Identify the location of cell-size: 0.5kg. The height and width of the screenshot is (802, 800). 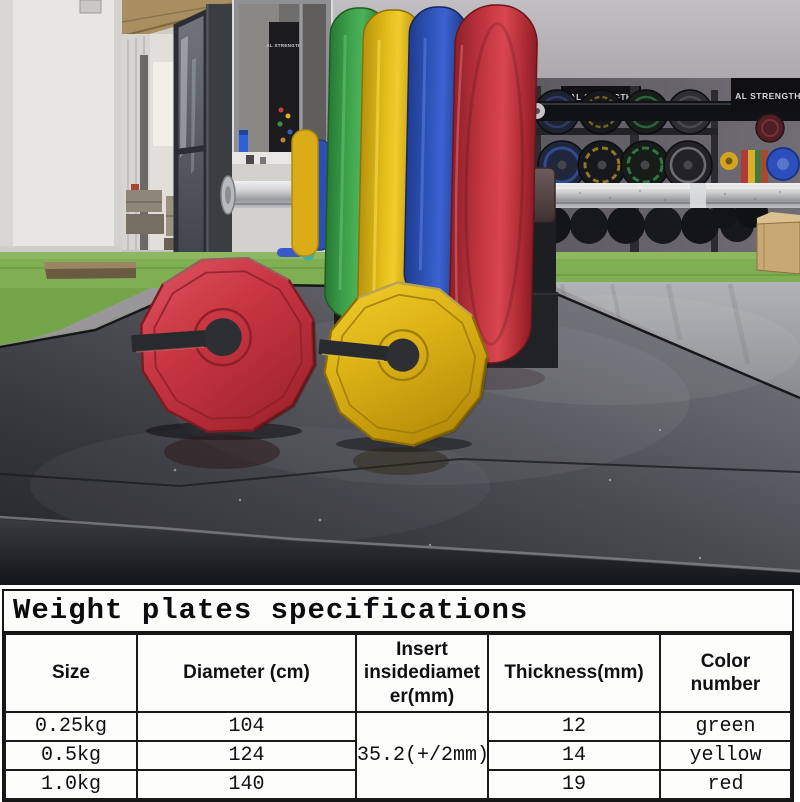
(71, 755).